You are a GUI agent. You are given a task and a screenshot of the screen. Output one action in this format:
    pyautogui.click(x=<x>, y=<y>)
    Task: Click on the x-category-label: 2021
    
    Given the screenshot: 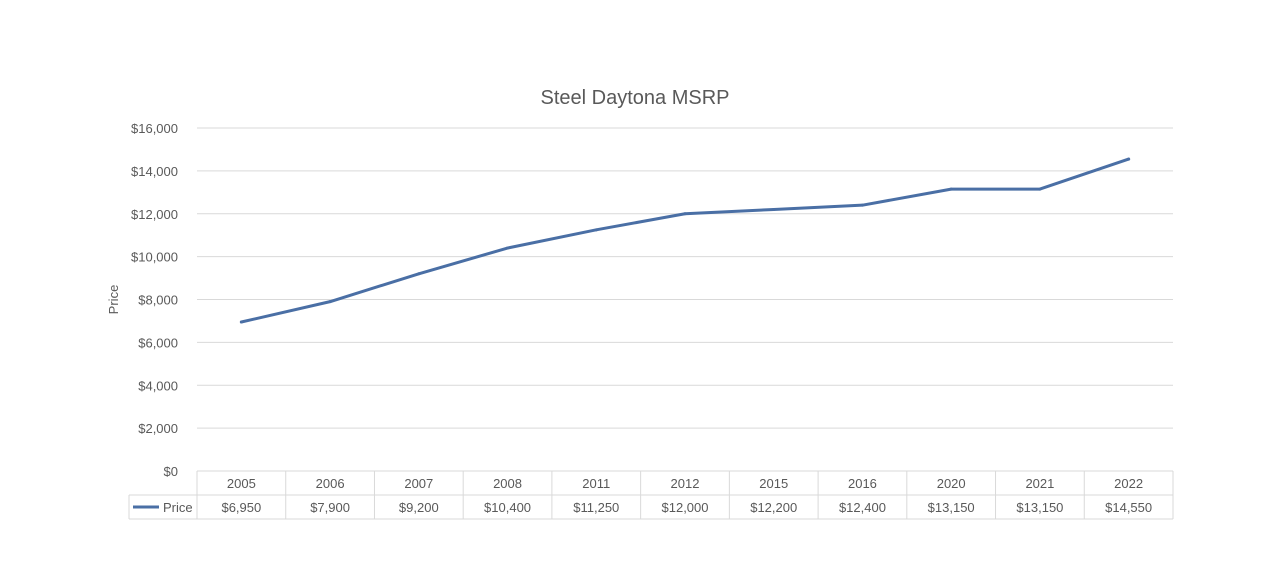 What is the action you would take?
    pyautogui.click(x=1039, y=483)
    